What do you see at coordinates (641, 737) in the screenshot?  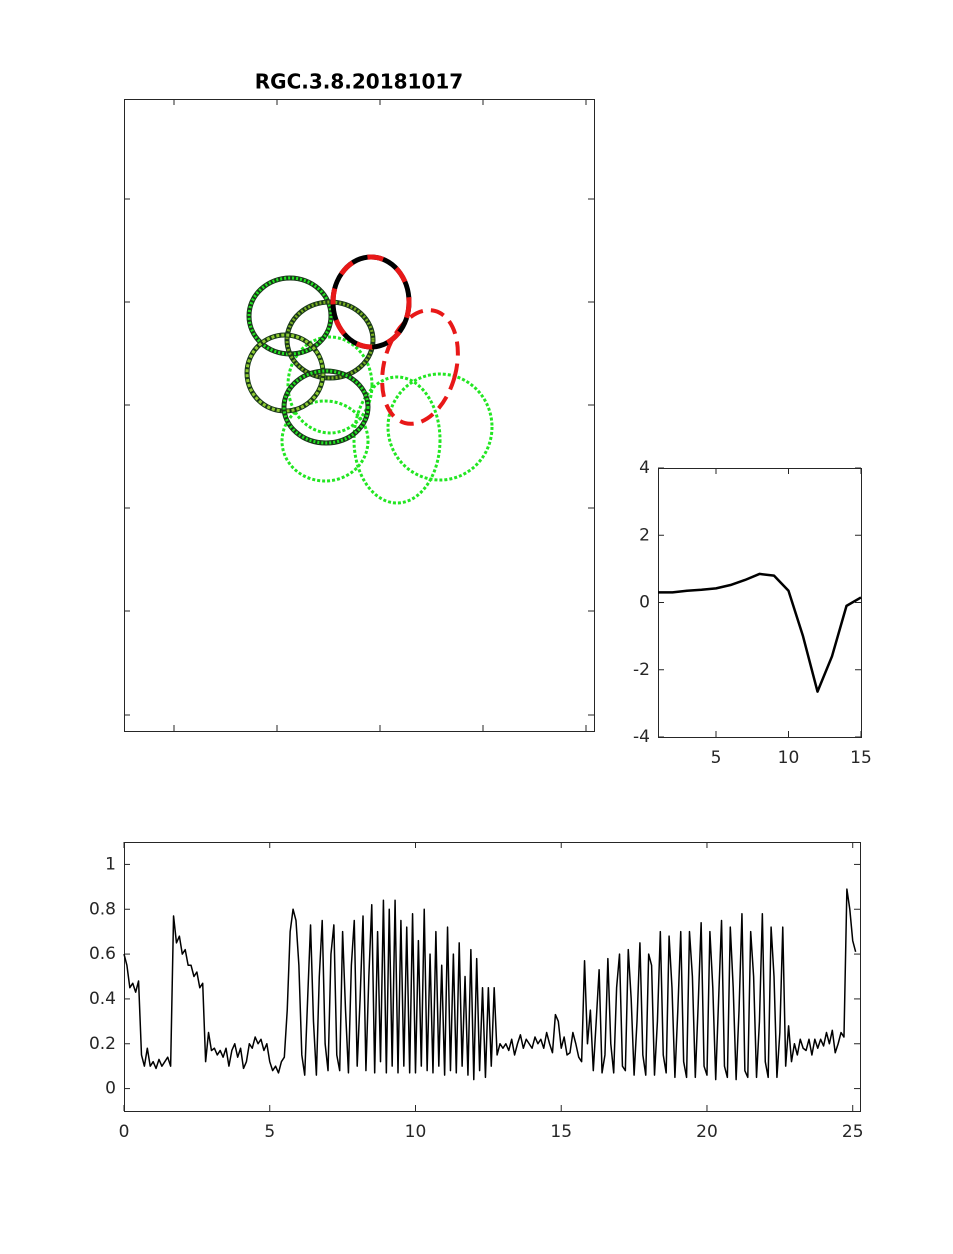 I see `y-tick-label: -4` at bounding box center [641, 737].